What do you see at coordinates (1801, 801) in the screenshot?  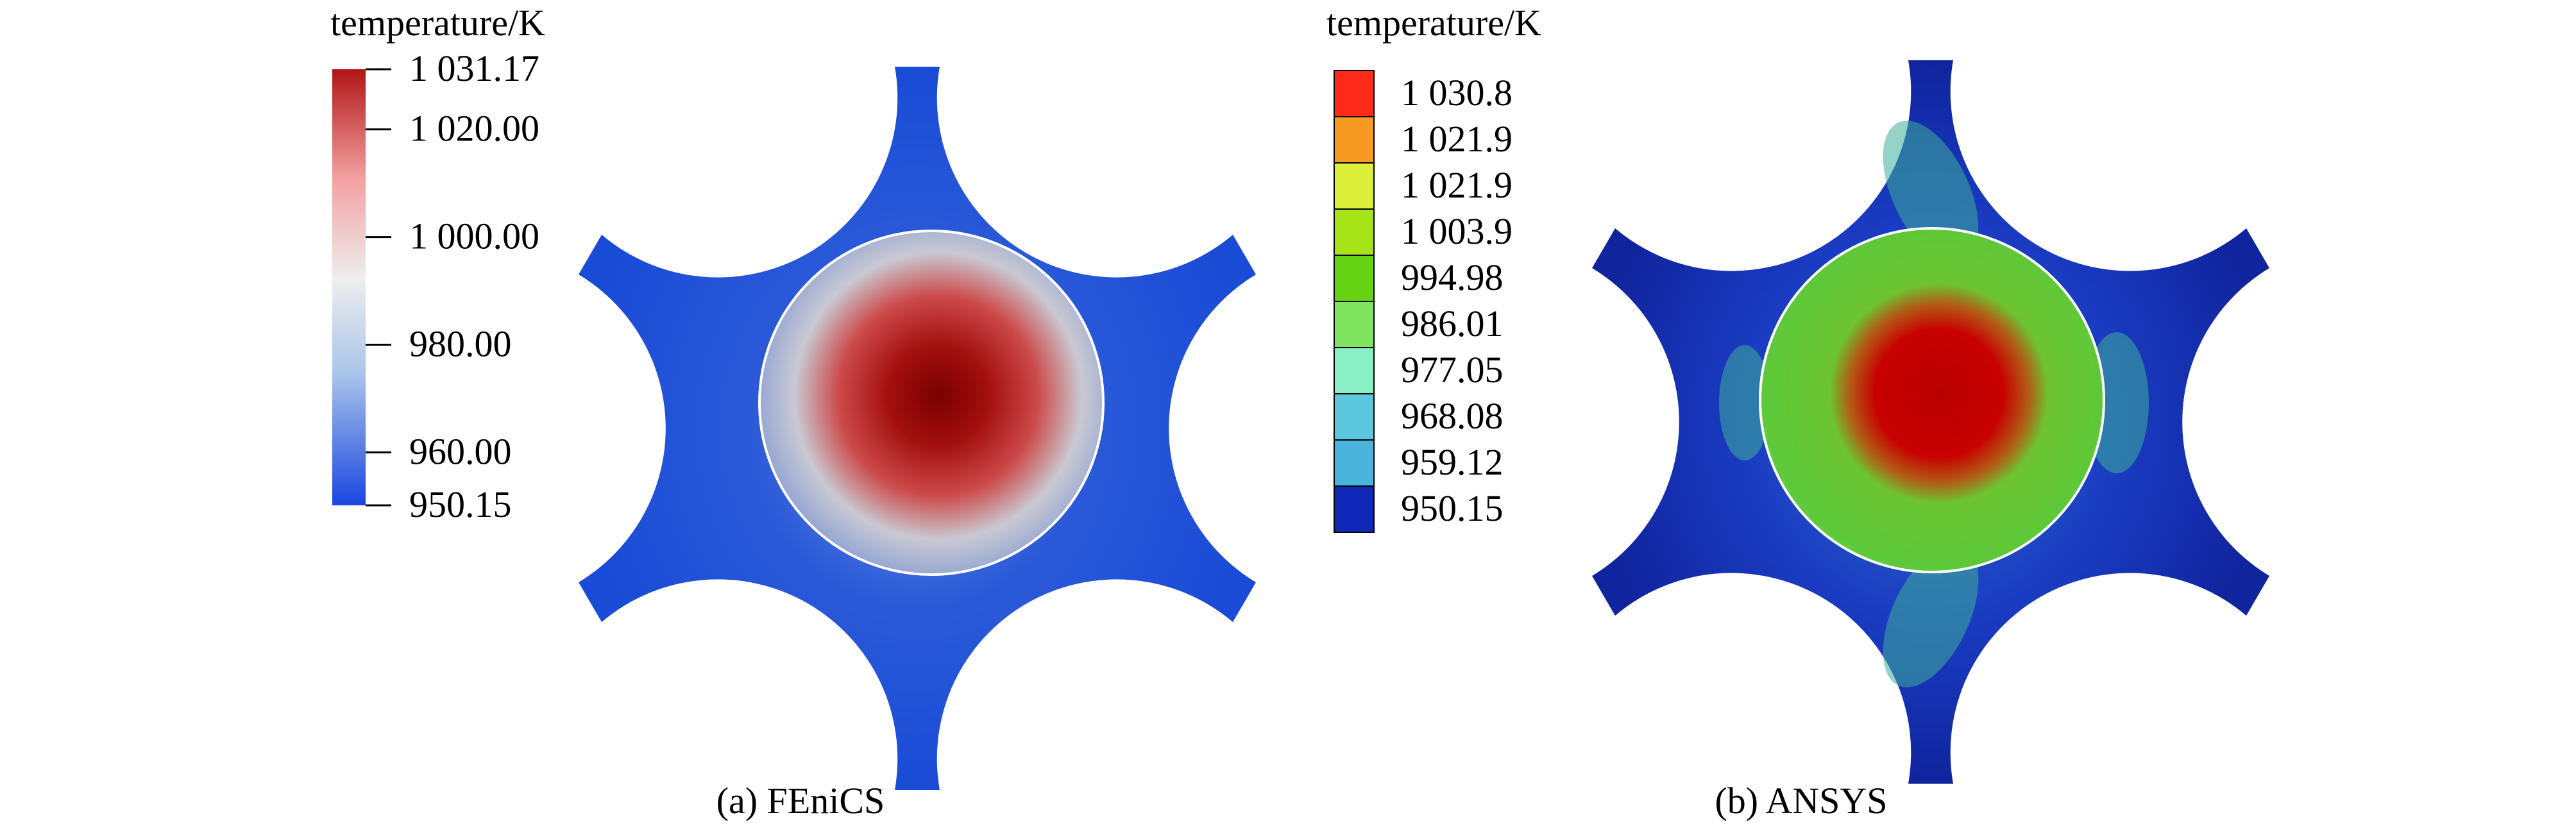 I see `caption-b: (b) ANSYS` at bounding box center [1801, 801].